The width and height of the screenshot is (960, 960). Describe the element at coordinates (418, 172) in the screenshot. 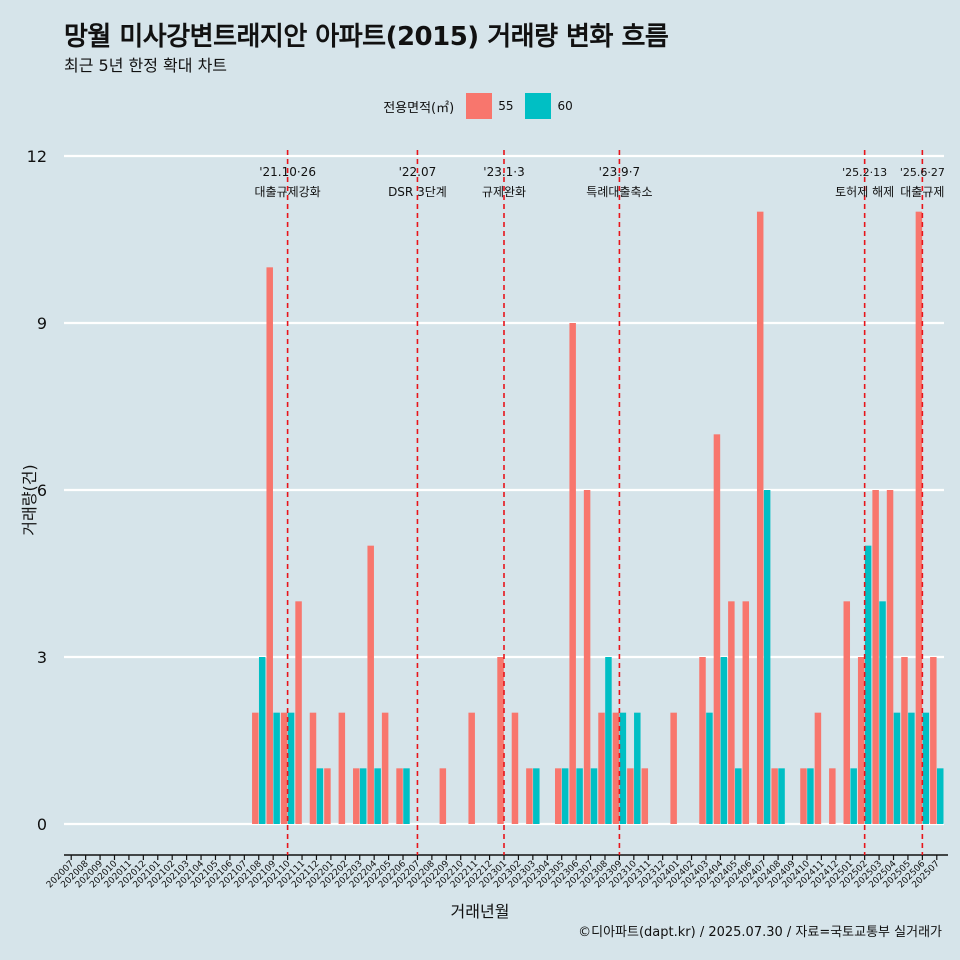

I see `event-date-202207: '22.07` at that location.